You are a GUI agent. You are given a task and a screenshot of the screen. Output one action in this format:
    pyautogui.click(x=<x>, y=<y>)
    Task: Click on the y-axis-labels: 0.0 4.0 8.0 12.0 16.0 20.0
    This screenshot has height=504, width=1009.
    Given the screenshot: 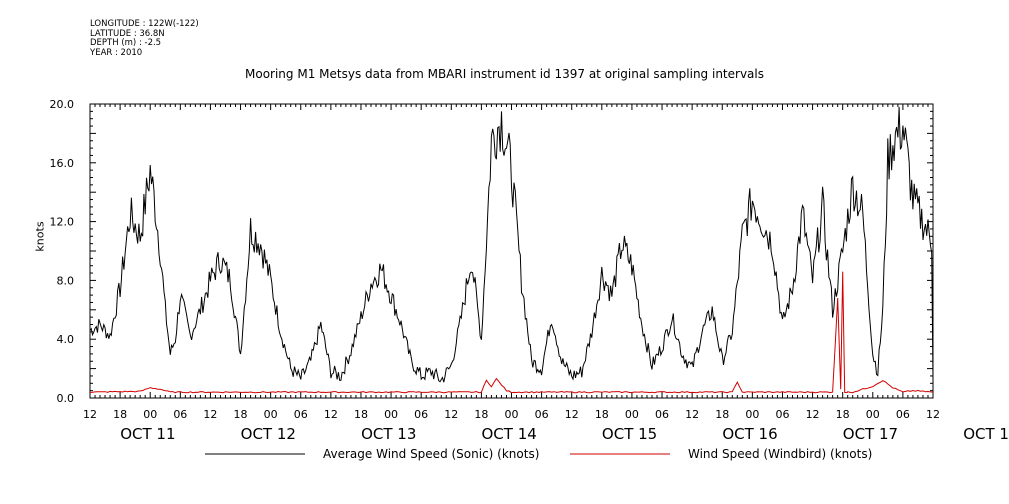 What is the action you would take?
    pyautogui.click(x=62, y=251)
    